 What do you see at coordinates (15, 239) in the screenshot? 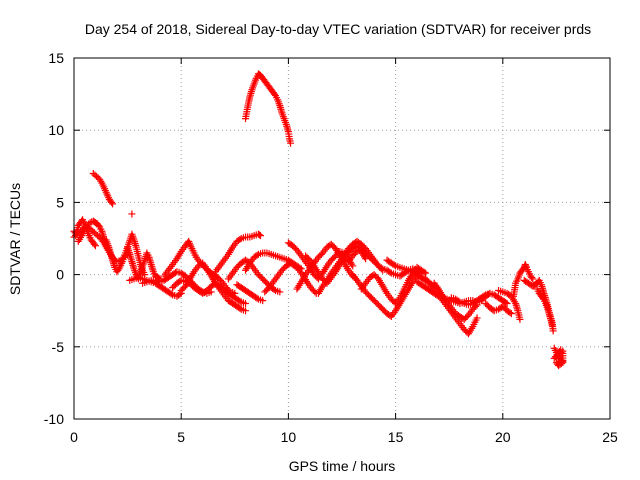
I see `y-axis-label: SDTVAR / TECUs` at bounding box center [15, 239].